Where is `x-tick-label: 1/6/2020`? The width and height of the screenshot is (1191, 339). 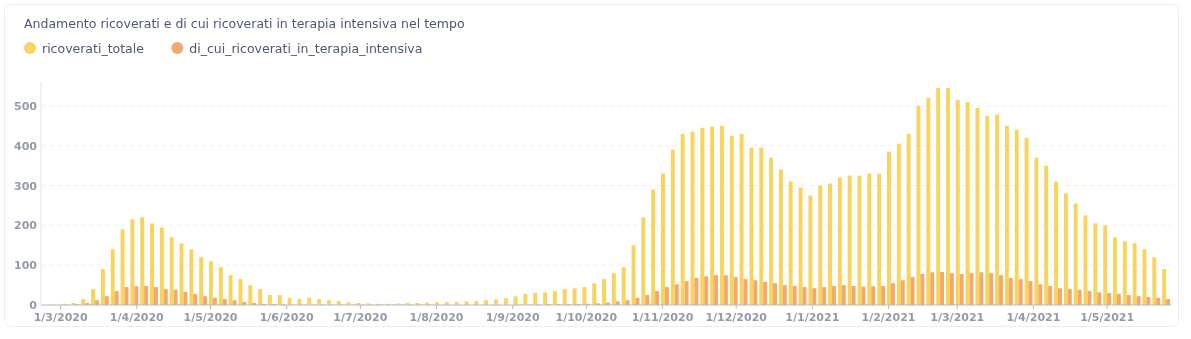 x-tick-label: 1/6/2020 is located at coordinates (286, 317).